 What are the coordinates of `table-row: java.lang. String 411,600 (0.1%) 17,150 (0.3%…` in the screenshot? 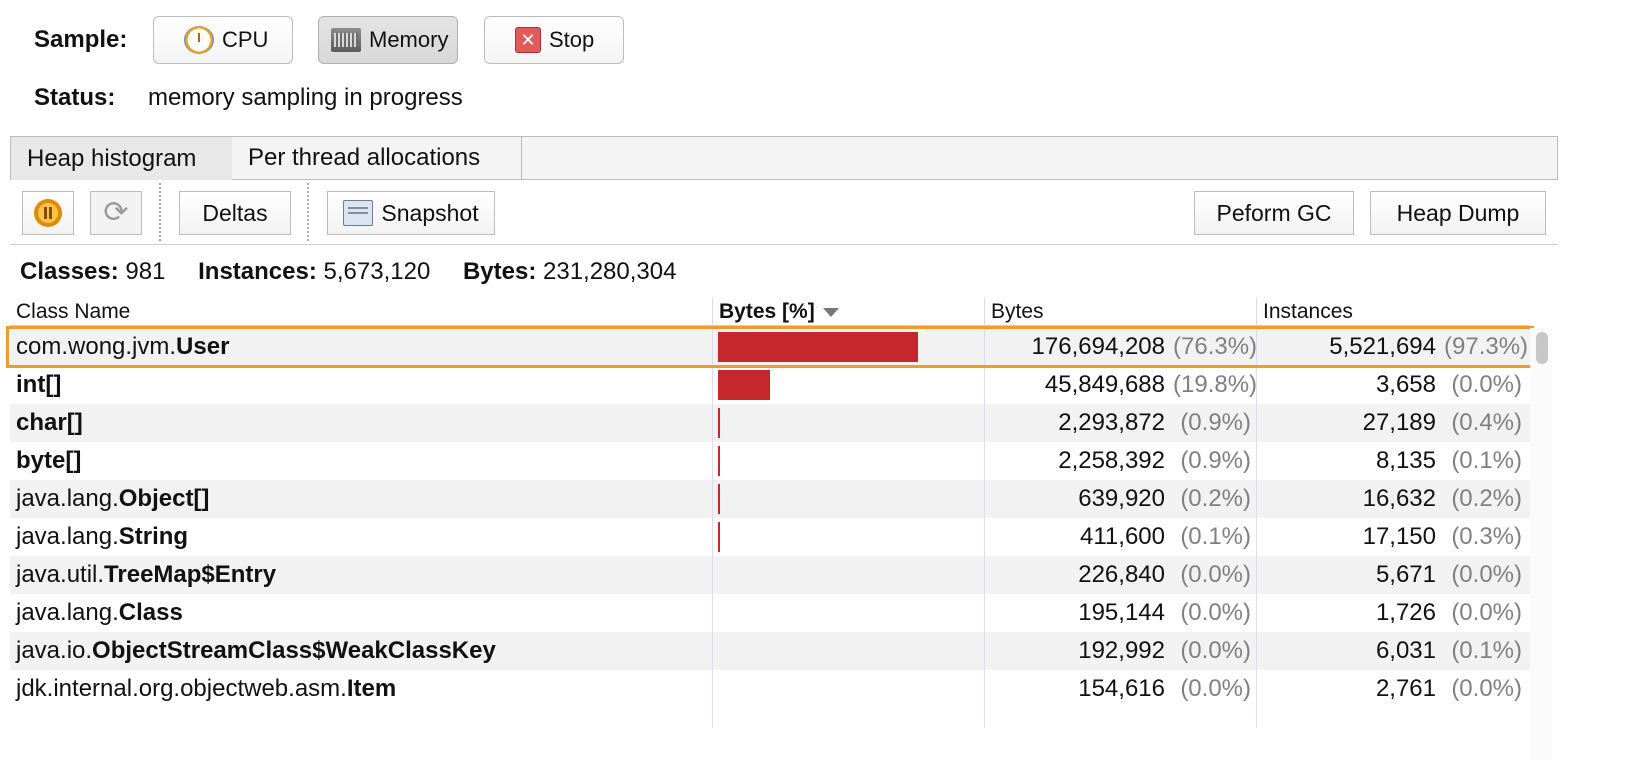 It's located at (770, 537).